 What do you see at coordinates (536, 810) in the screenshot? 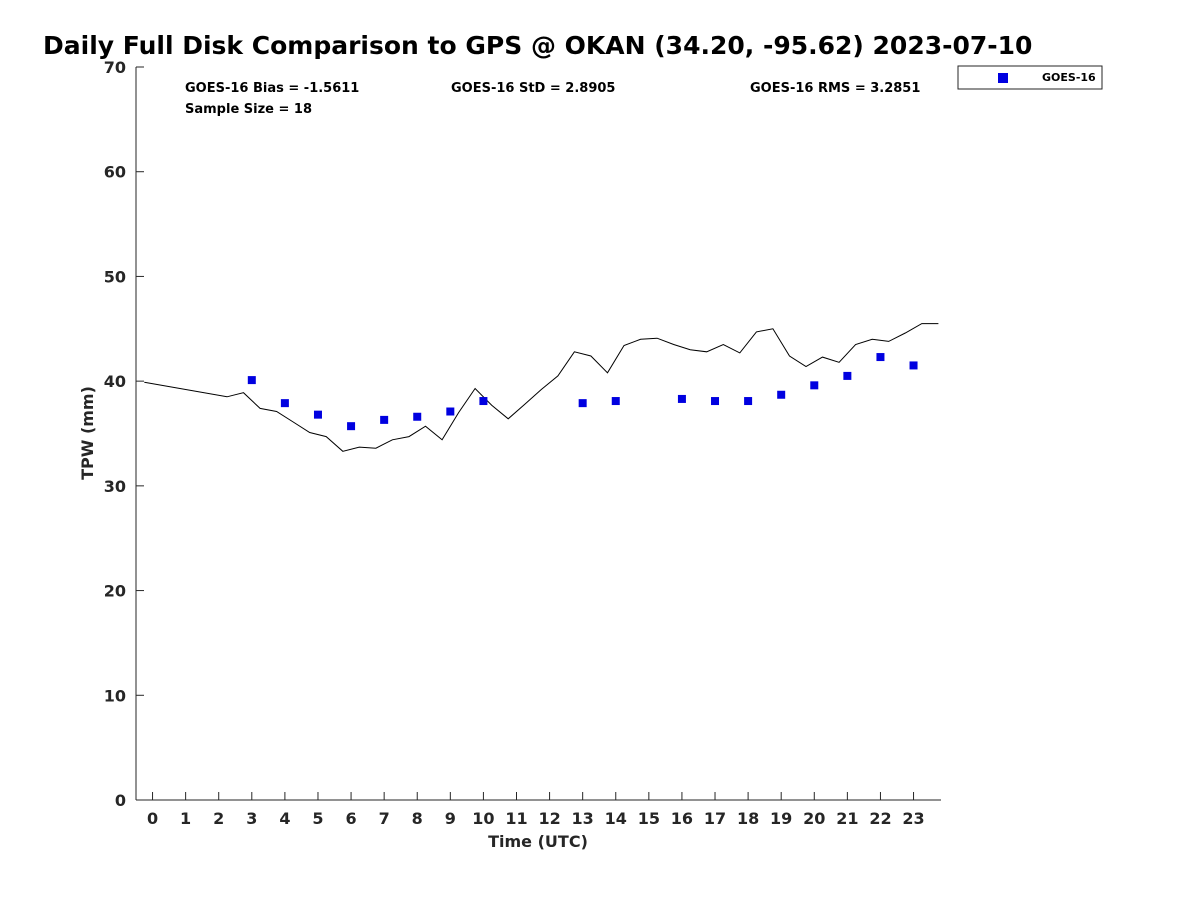
I see `x-ticks: 0 1 2 3 4 5 6 7 8 9 10 11 12 13 14 15 16 17 18 19 20 21 22 23` at bounding box center [536, 810].